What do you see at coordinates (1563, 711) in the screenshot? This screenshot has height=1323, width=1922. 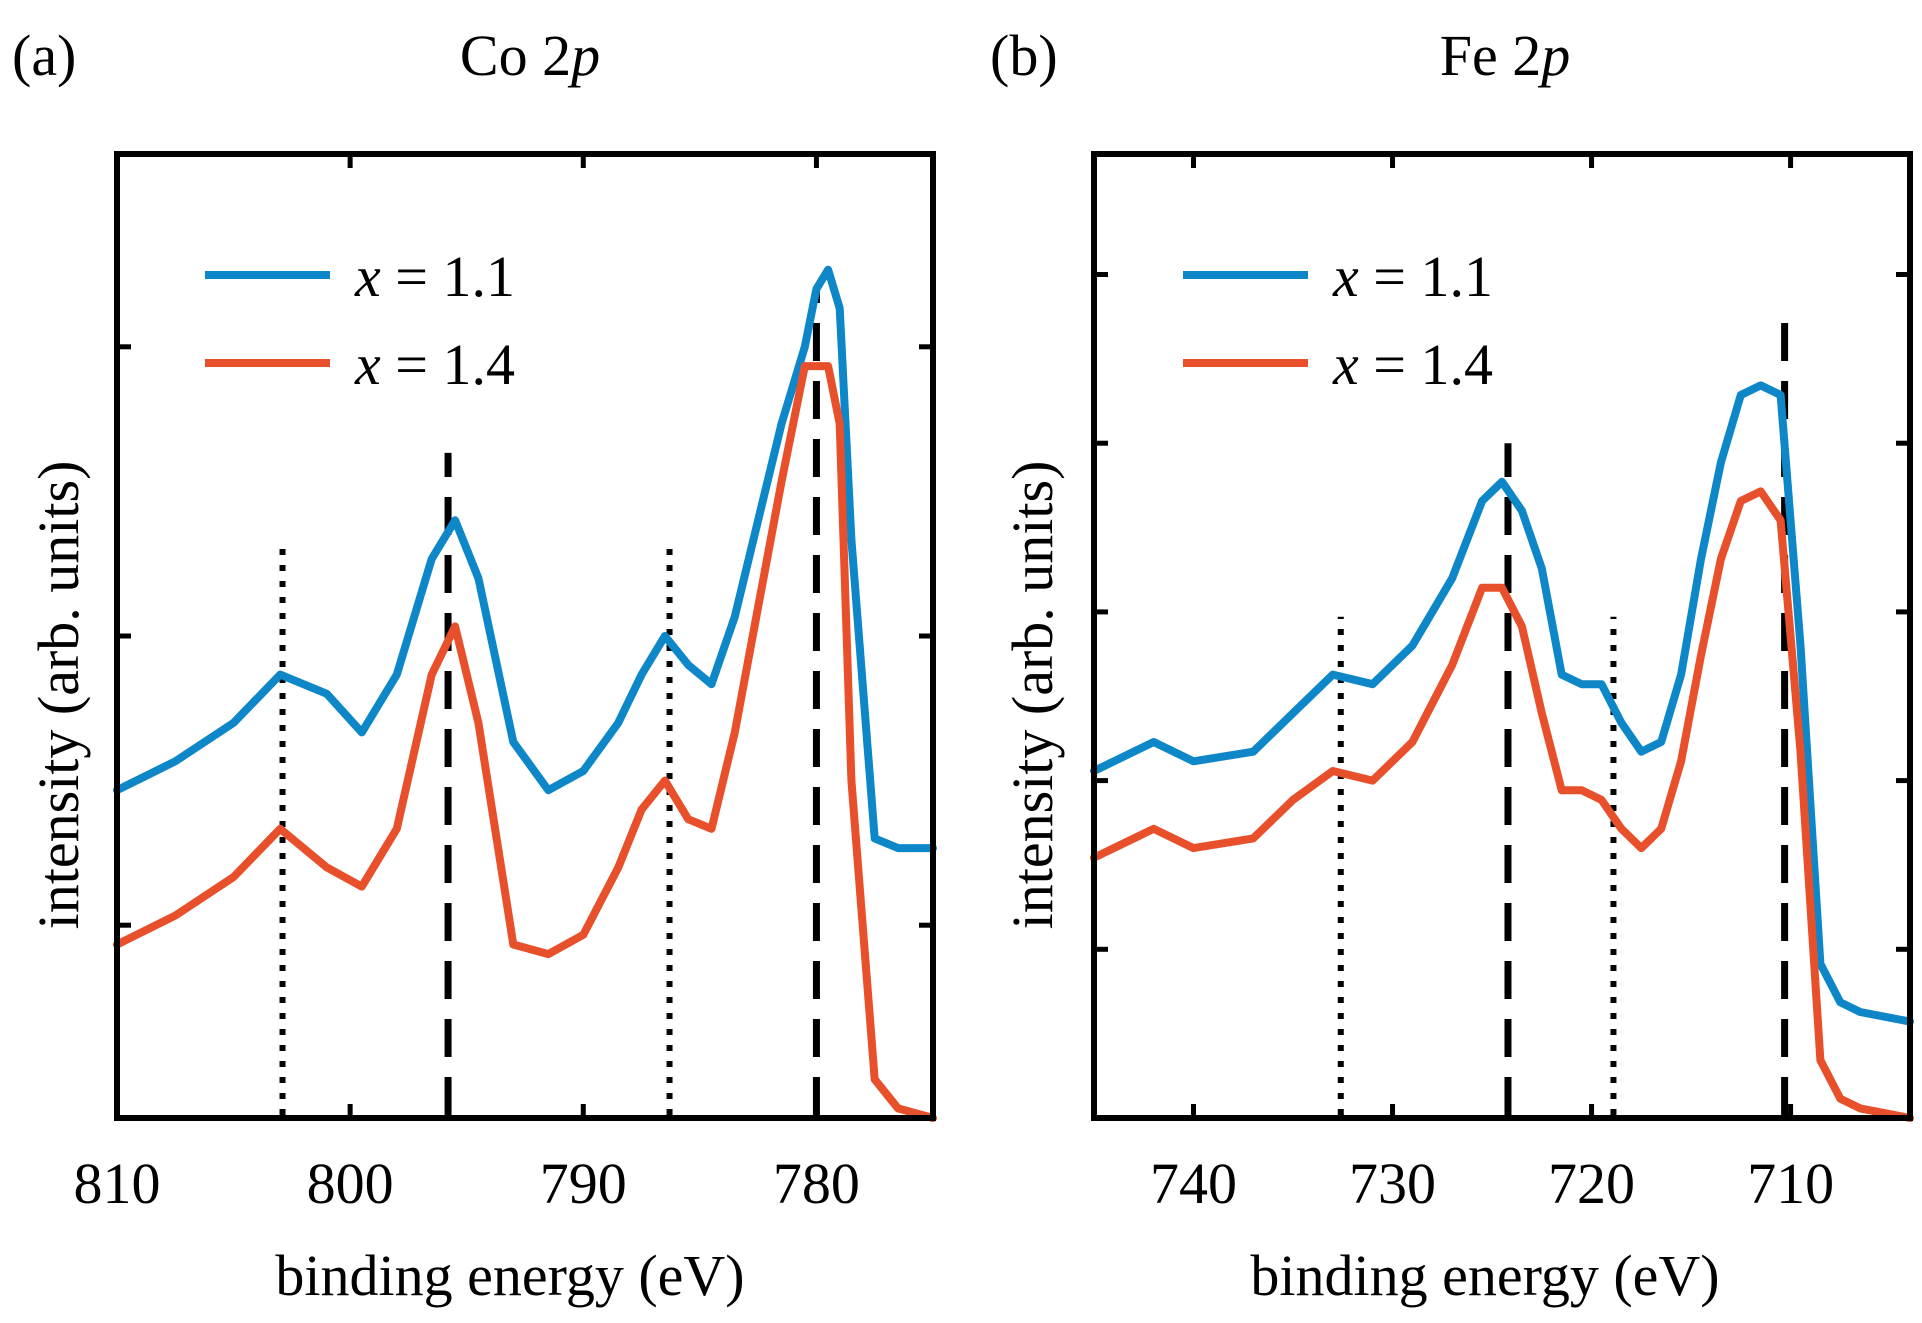 I see `panel-b-reference-lines` at bounding box center [1563, 711].